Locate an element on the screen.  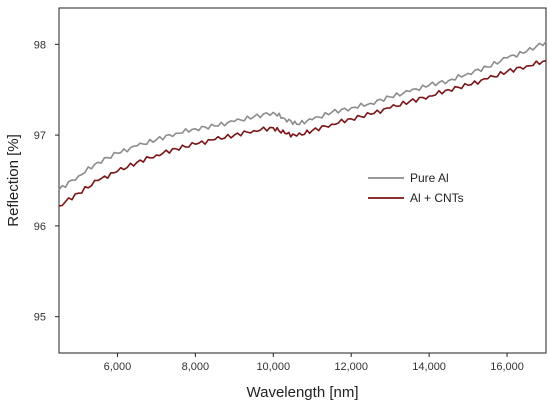
x-axis-label: Wavelength [nm] is located at coordinates (303, 392).